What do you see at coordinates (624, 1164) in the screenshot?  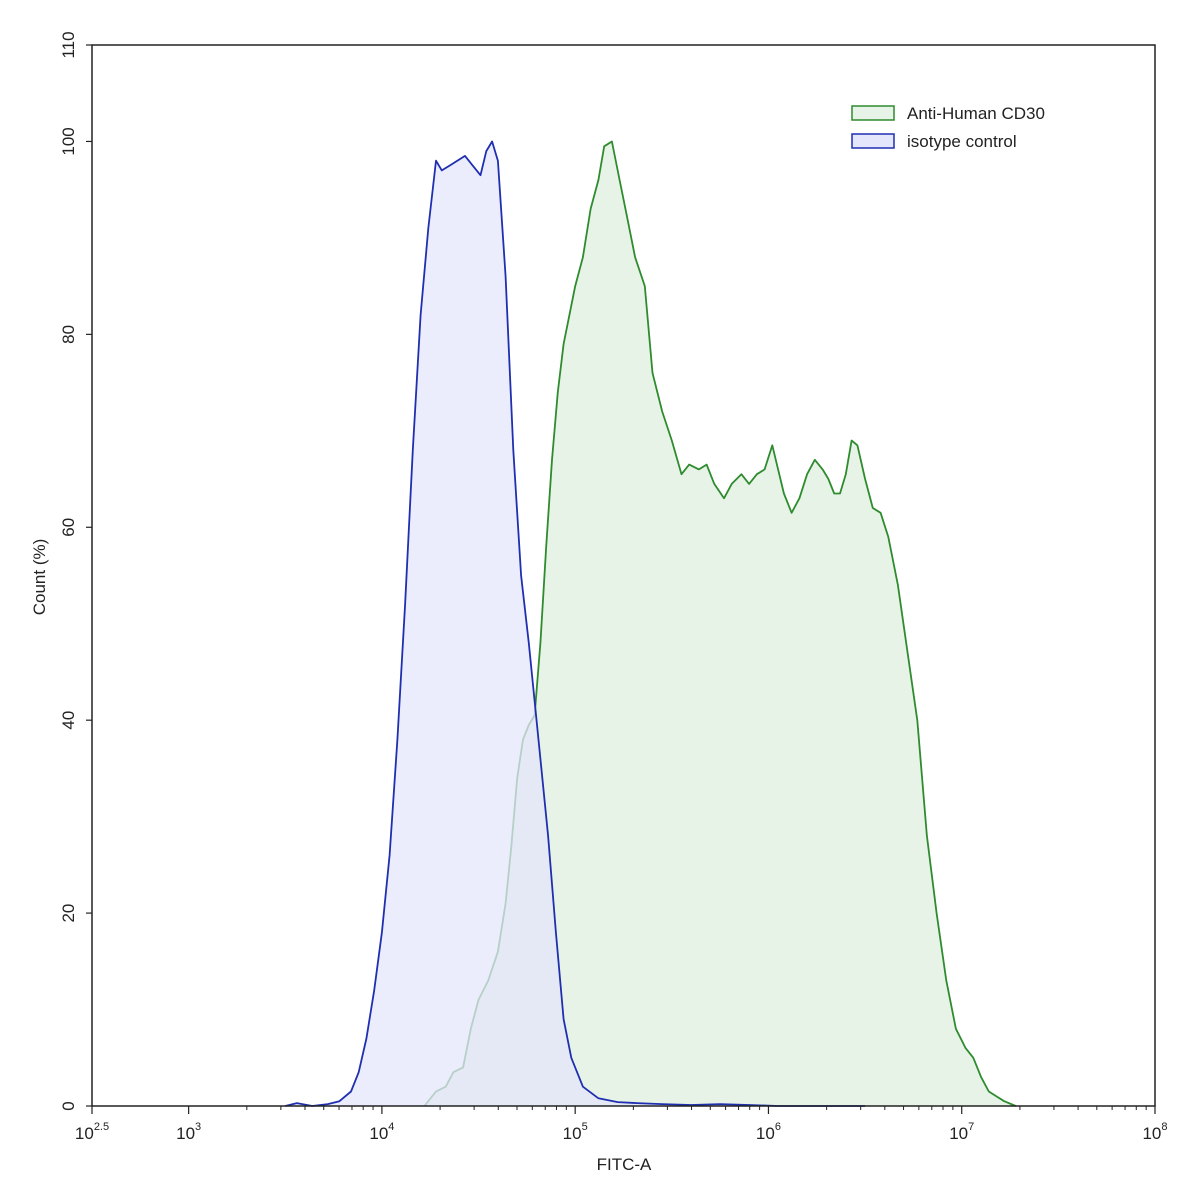 I see `x-axis-title: FITC-A` at bounding box center [624, 1164].